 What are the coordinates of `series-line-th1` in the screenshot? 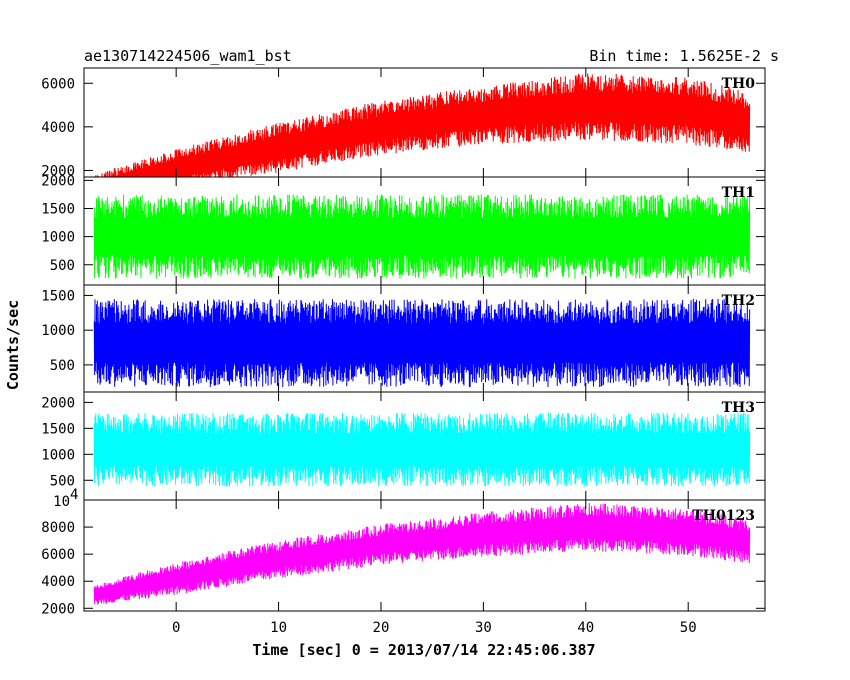 It's located at (422, 236).